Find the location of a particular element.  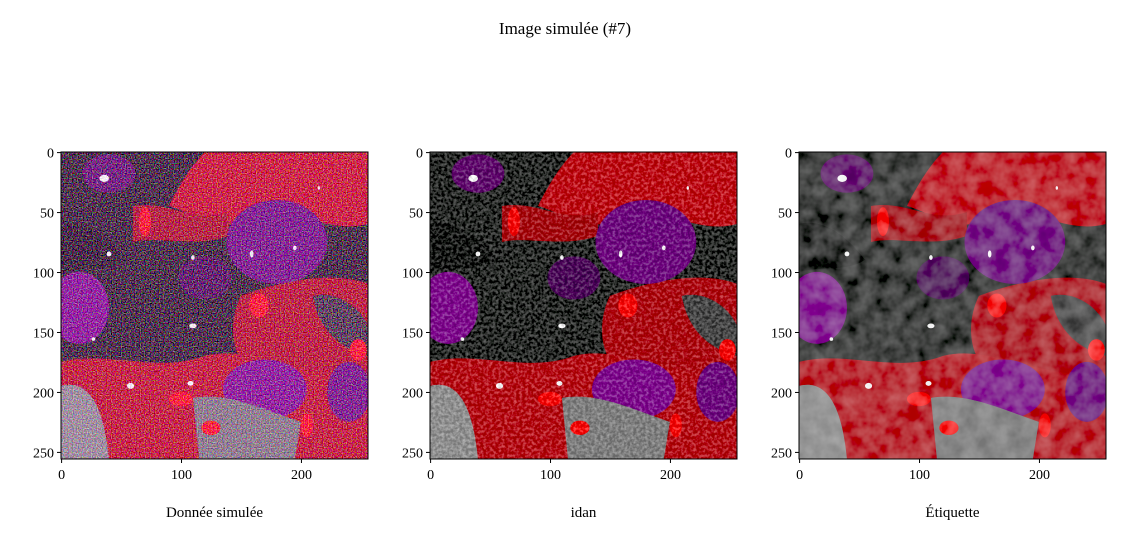

x-axis-label: Donnée simulée is located at coordinates (214, 513).